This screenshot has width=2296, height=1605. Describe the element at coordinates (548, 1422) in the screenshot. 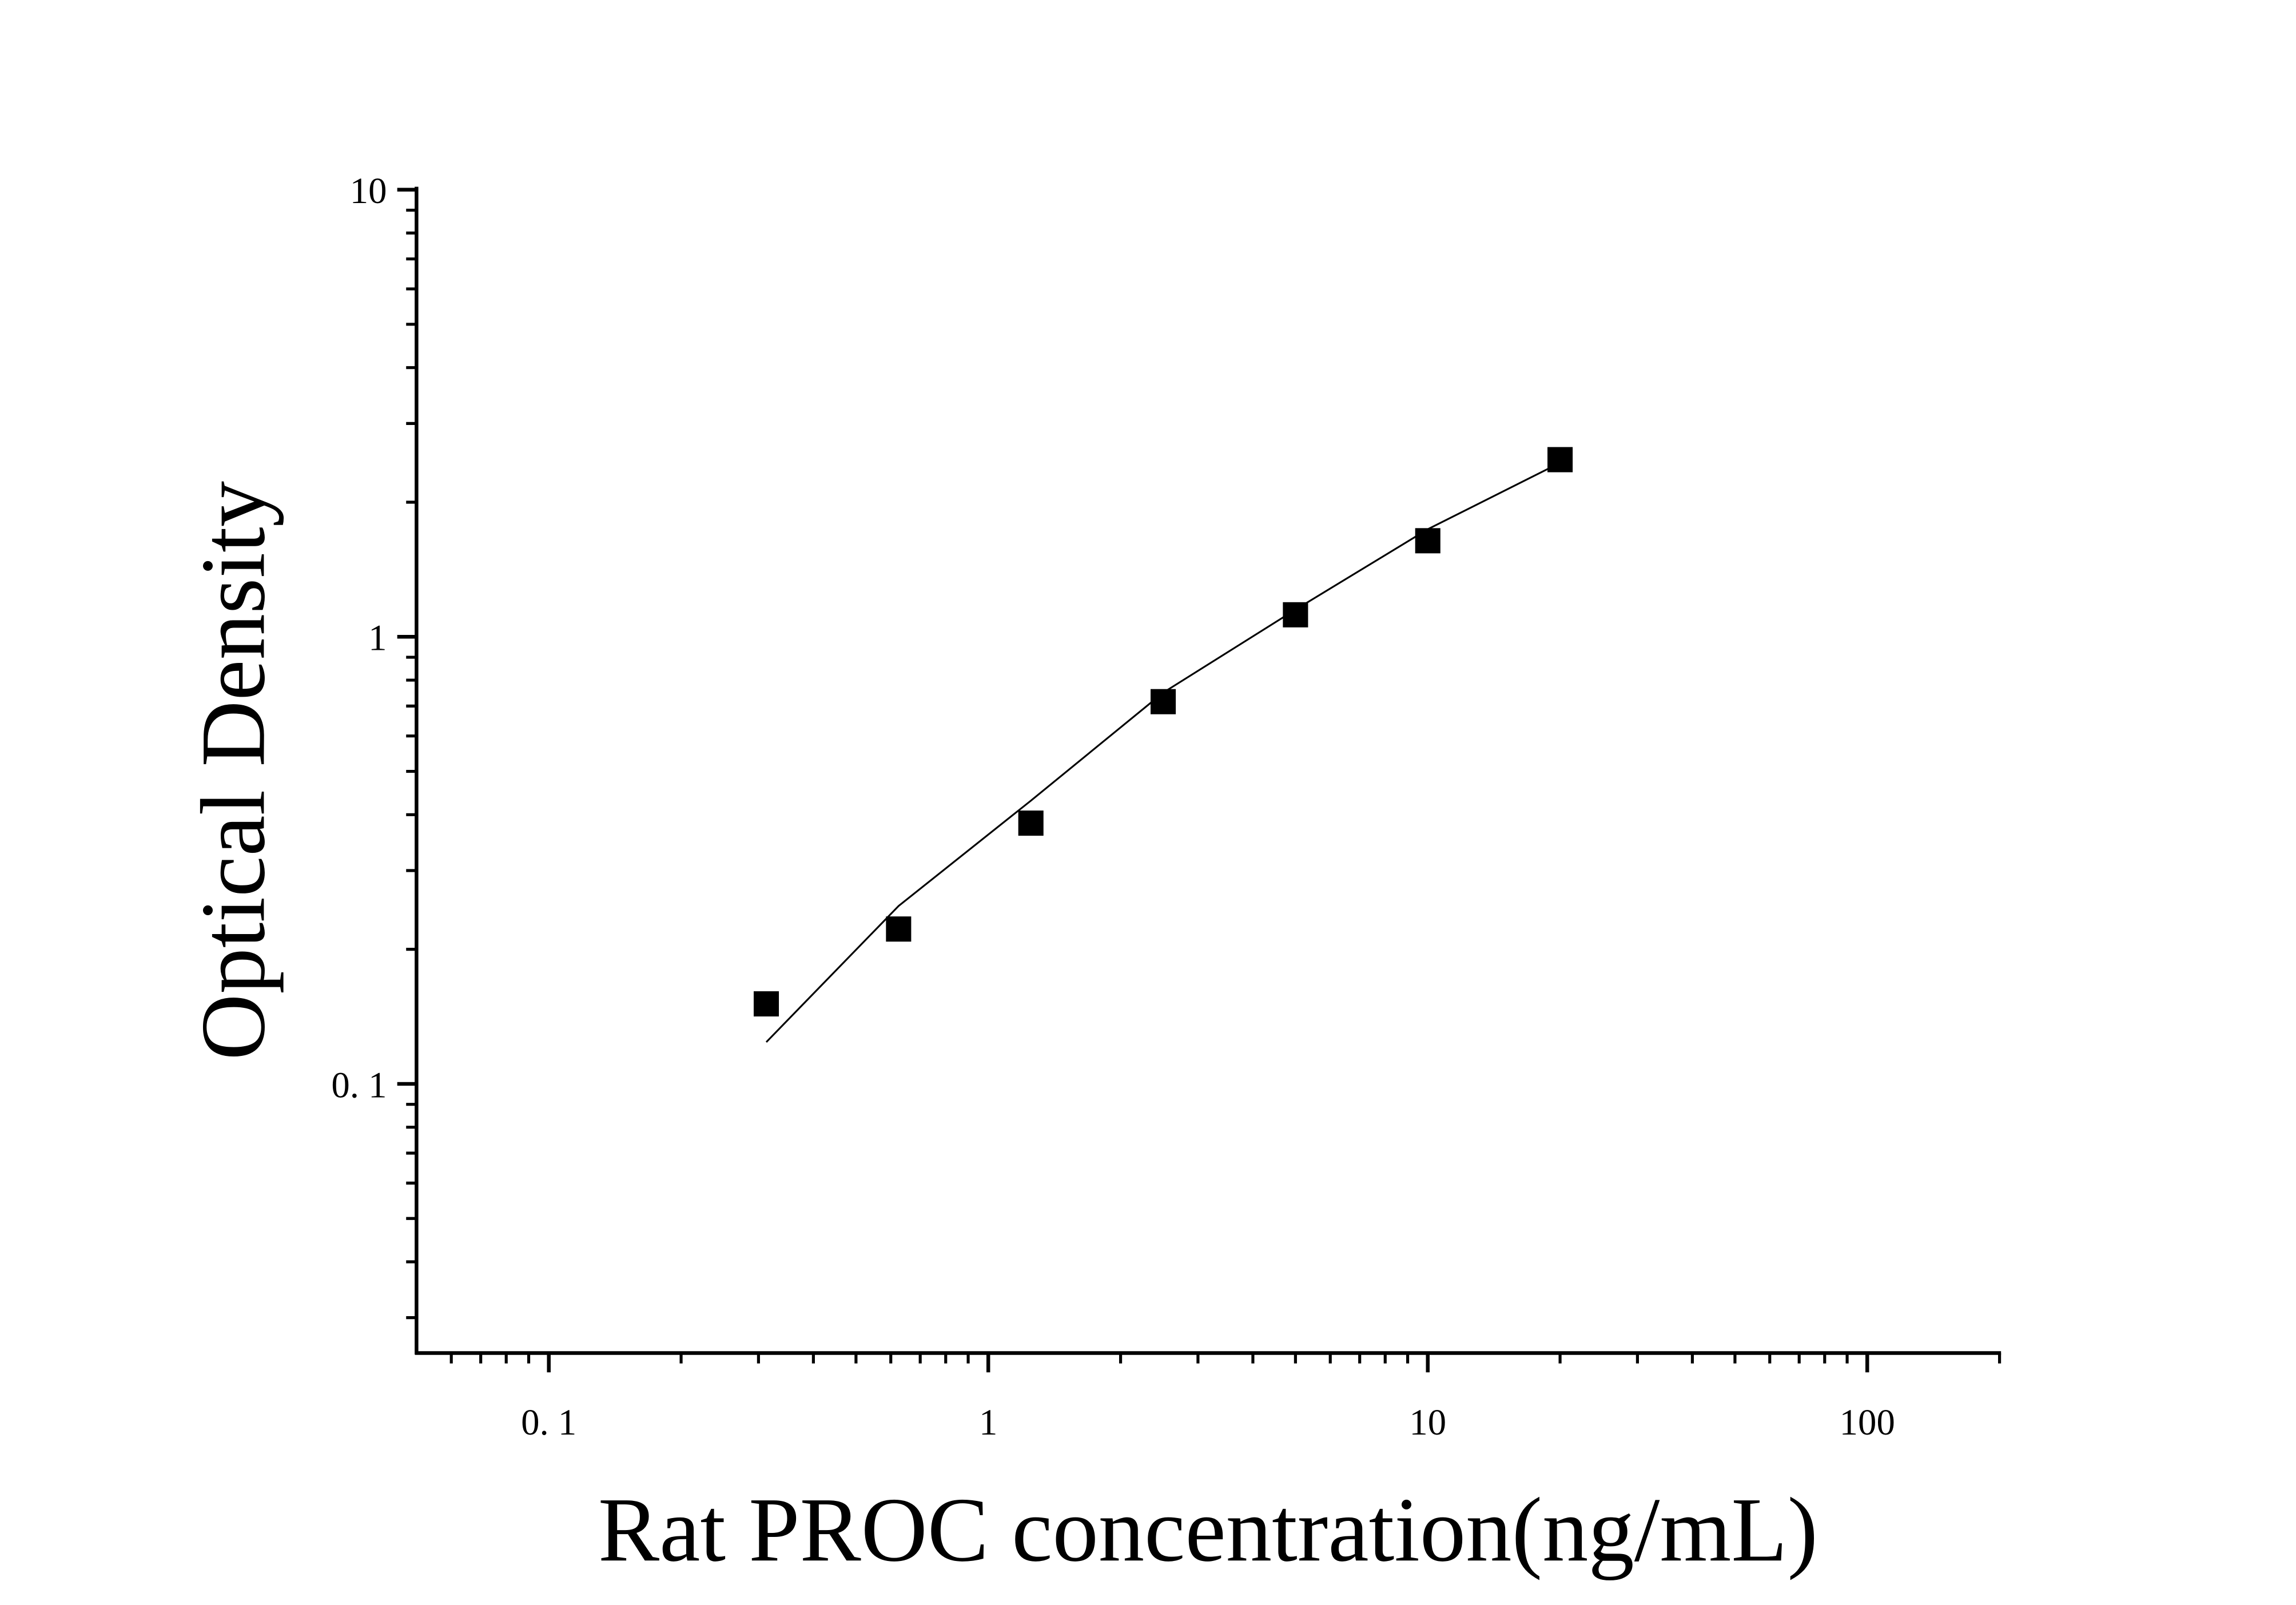

I see `x-tick-label: 0. 1` at that location.